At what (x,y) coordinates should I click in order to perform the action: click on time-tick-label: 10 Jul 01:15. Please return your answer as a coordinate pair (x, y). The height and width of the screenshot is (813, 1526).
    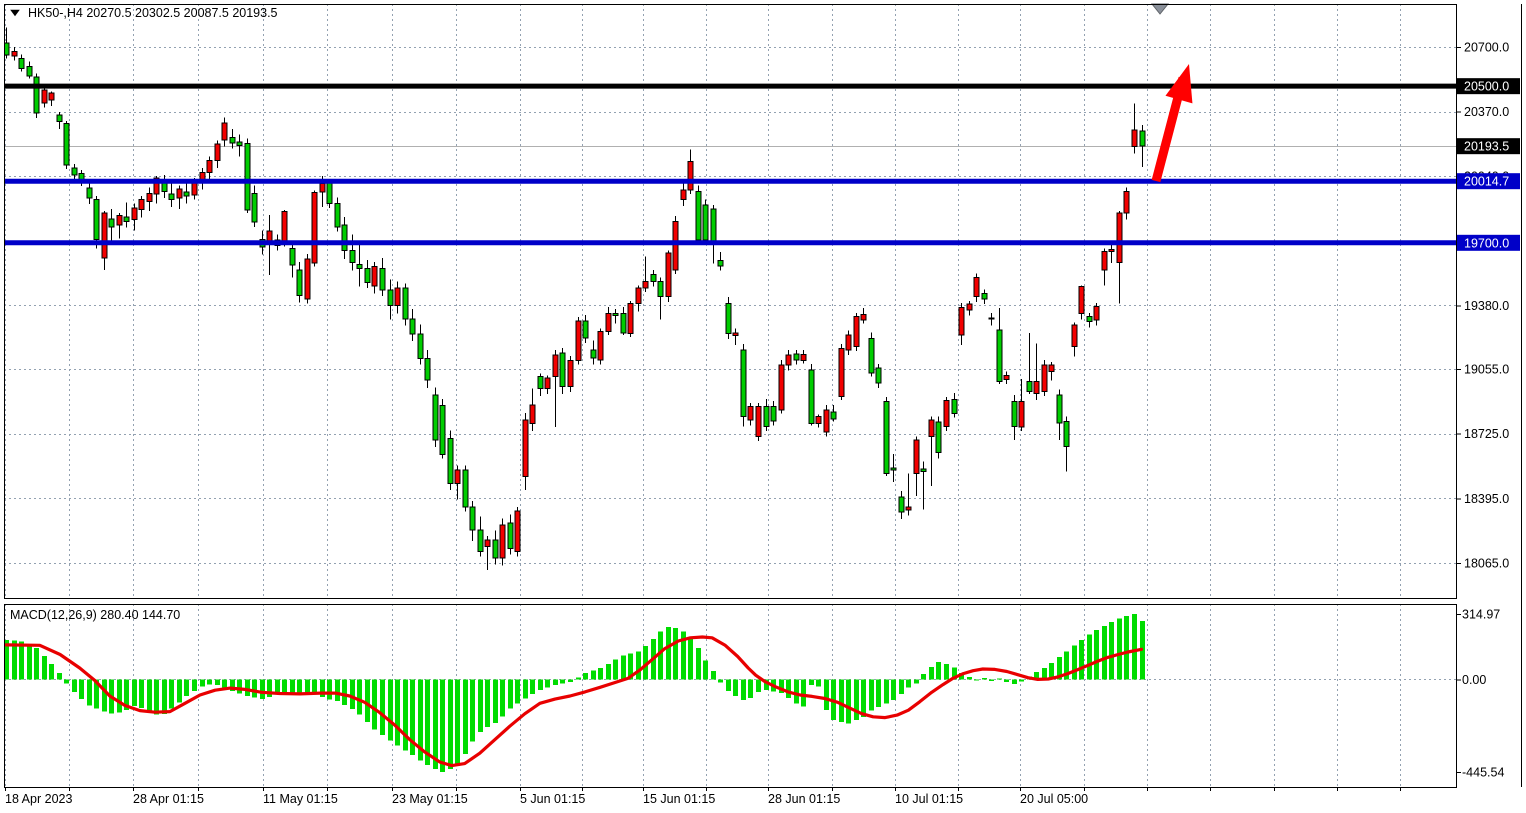
    Looking at the image, I should click on (929, 799).